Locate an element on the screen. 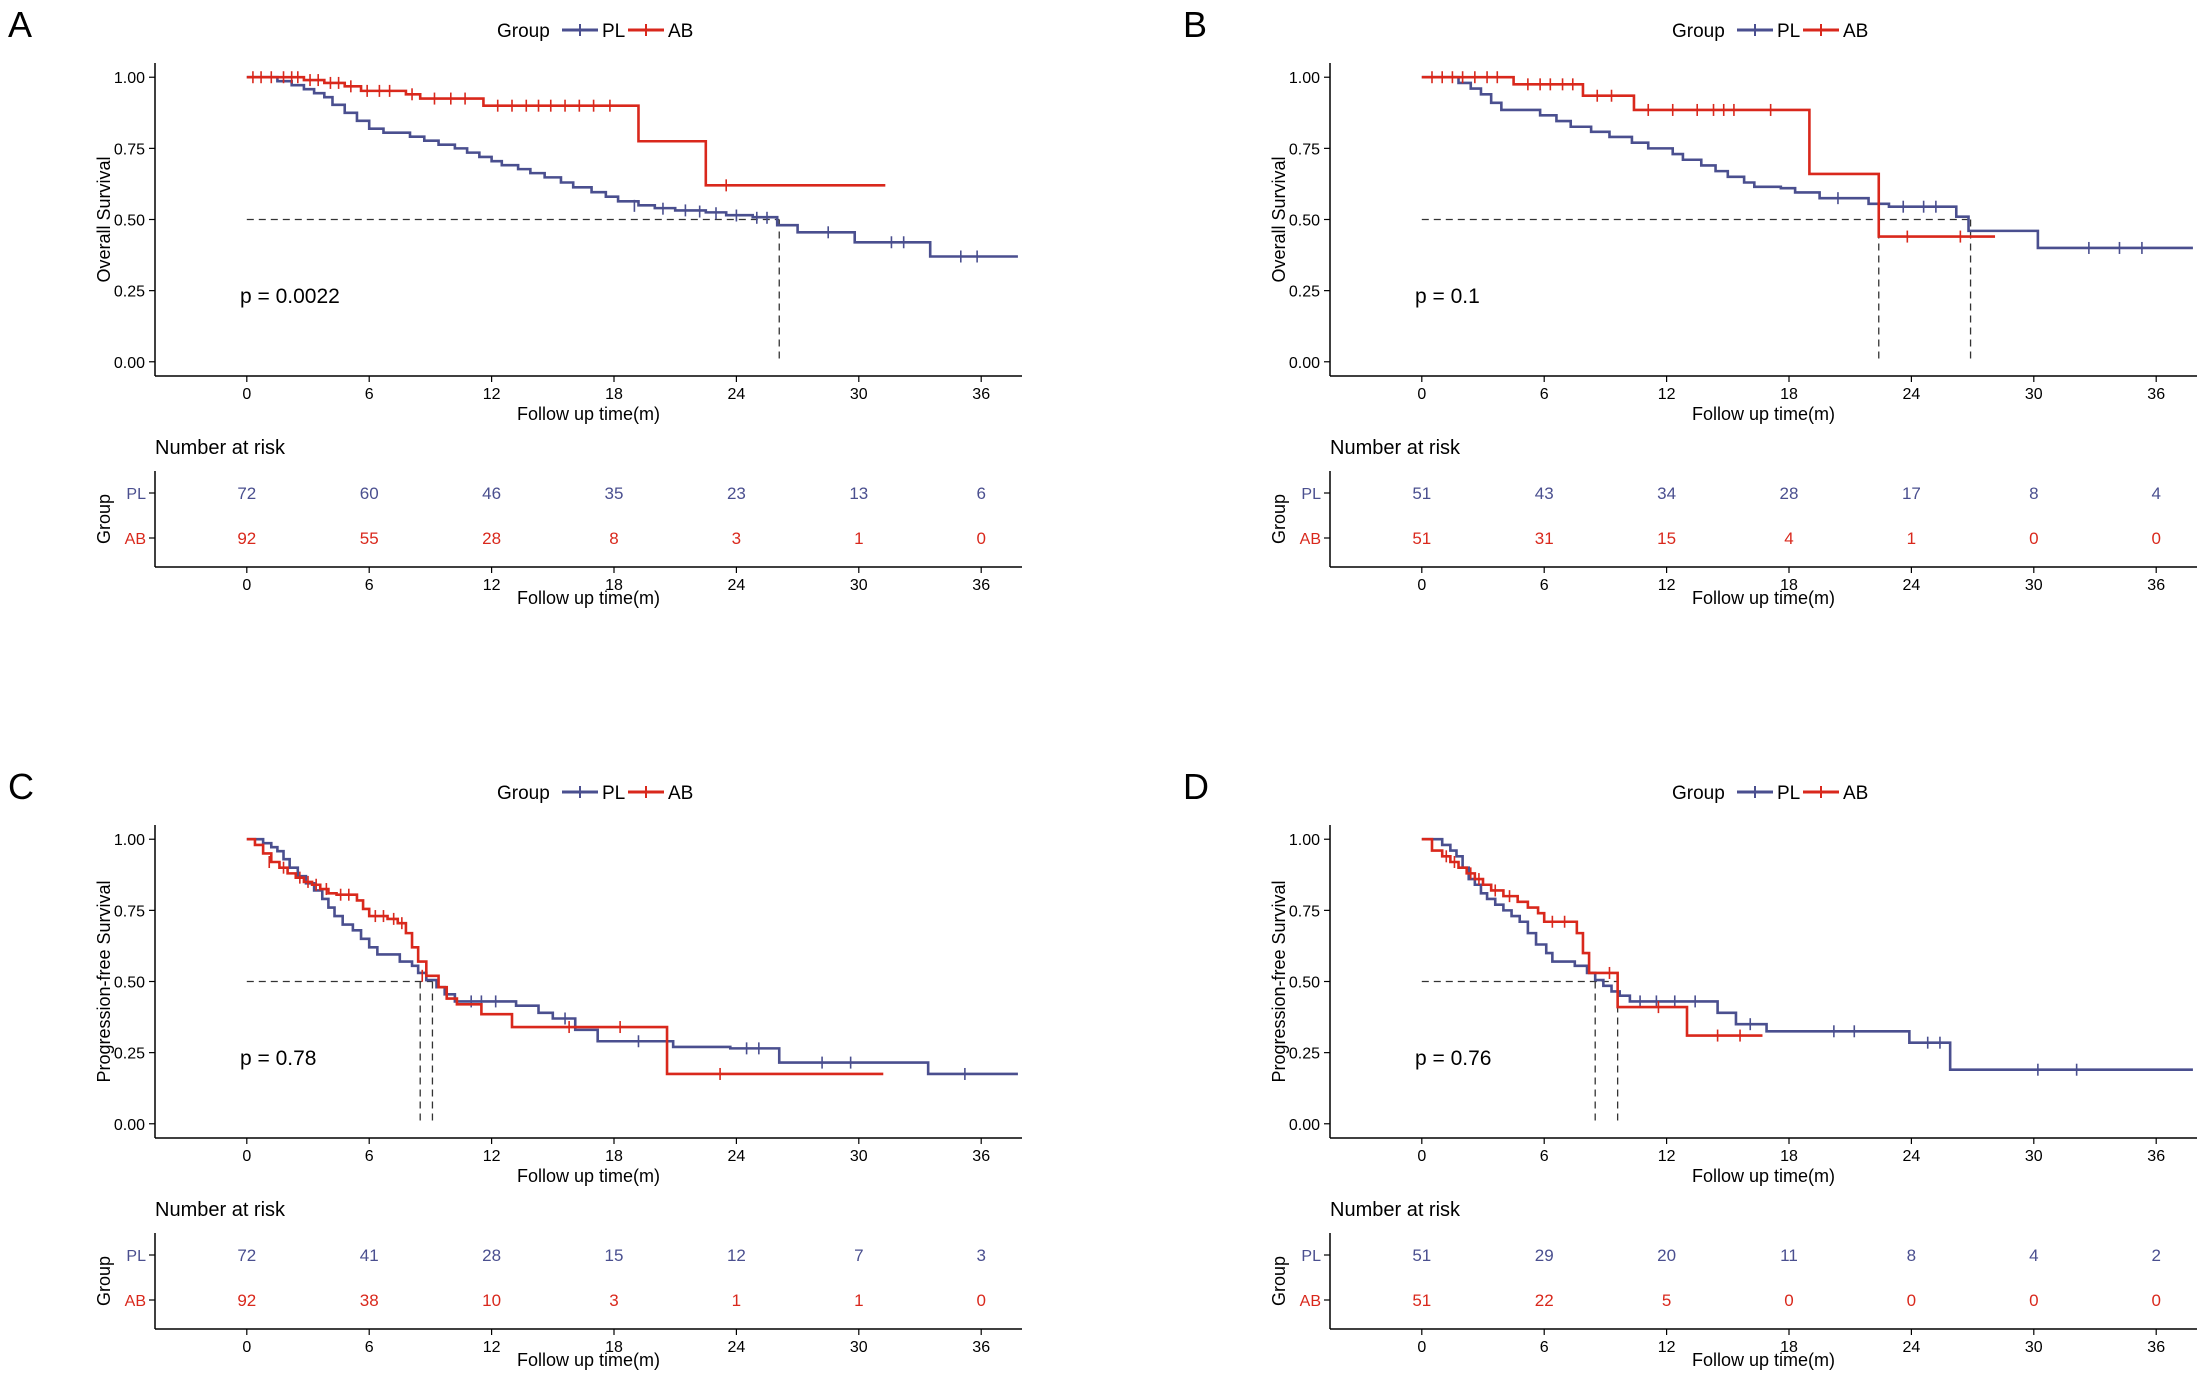  panel-label: A is located at coordinates (20, 24).